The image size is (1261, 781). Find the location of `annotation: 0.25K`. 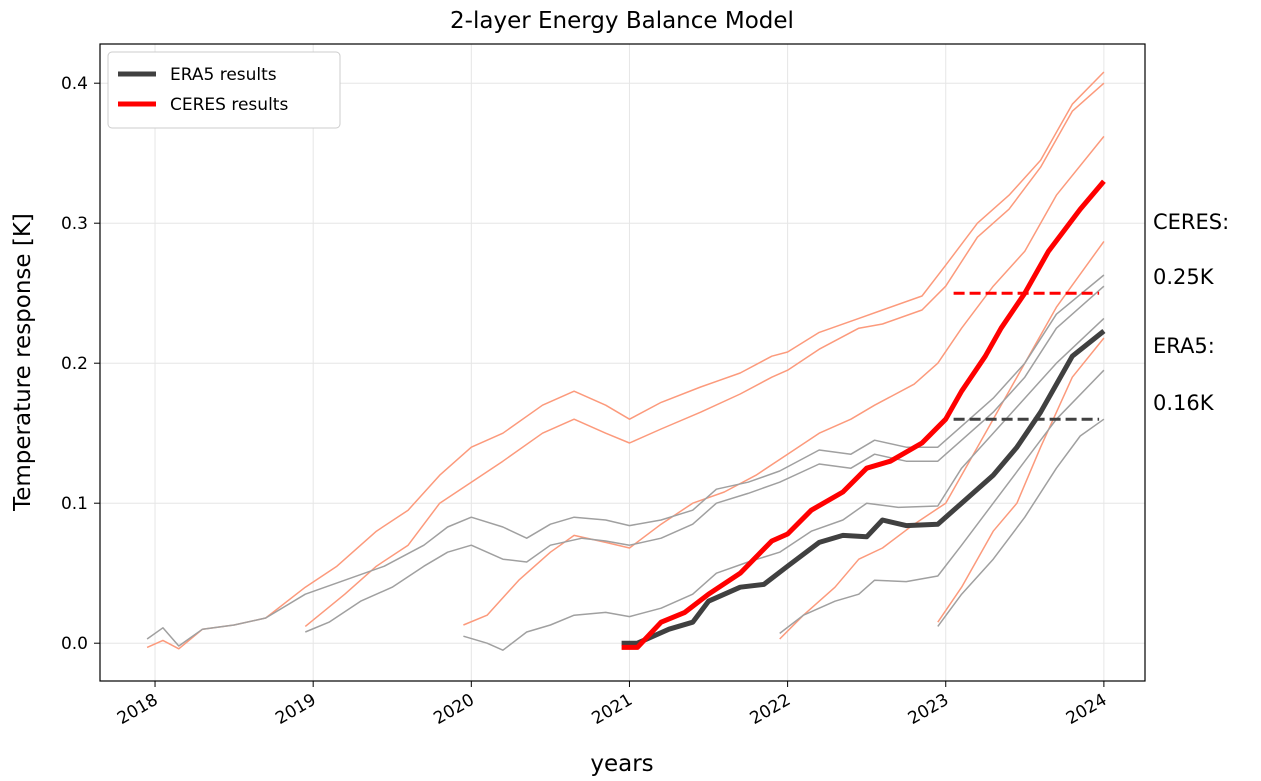

annotation: 0.25K is located at coordinates (1184, 277).